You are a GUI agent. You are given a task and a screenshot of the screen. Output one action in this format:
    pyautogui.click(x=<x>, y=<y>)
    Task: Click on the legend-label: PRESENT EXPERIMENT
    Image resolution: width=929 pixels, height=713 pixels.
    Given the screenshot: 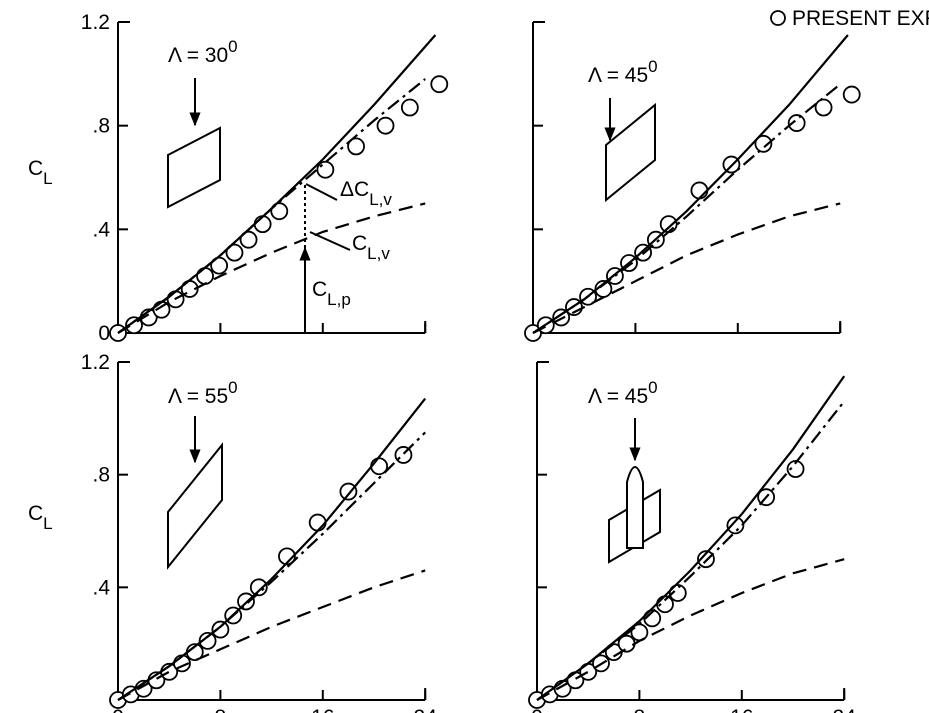 What is the action you would take?
    pyautogui.click(x=860, y=18)
    